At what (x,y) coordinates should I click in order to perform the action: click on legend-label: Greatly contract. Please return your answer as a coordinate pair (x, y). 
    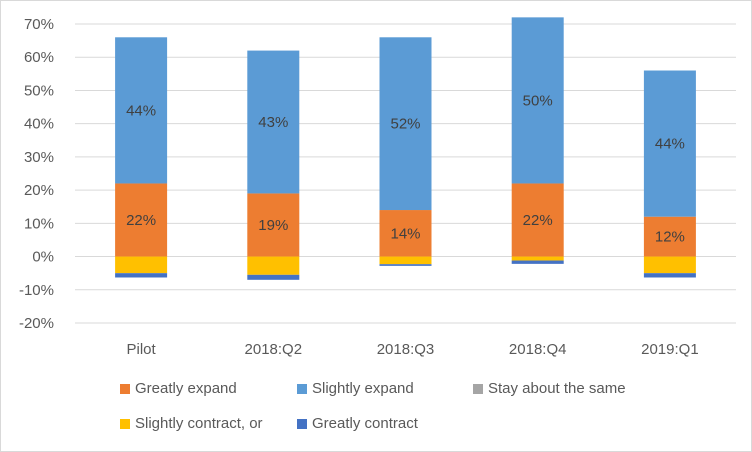
    Looking at the image, I should click on (365, 423).